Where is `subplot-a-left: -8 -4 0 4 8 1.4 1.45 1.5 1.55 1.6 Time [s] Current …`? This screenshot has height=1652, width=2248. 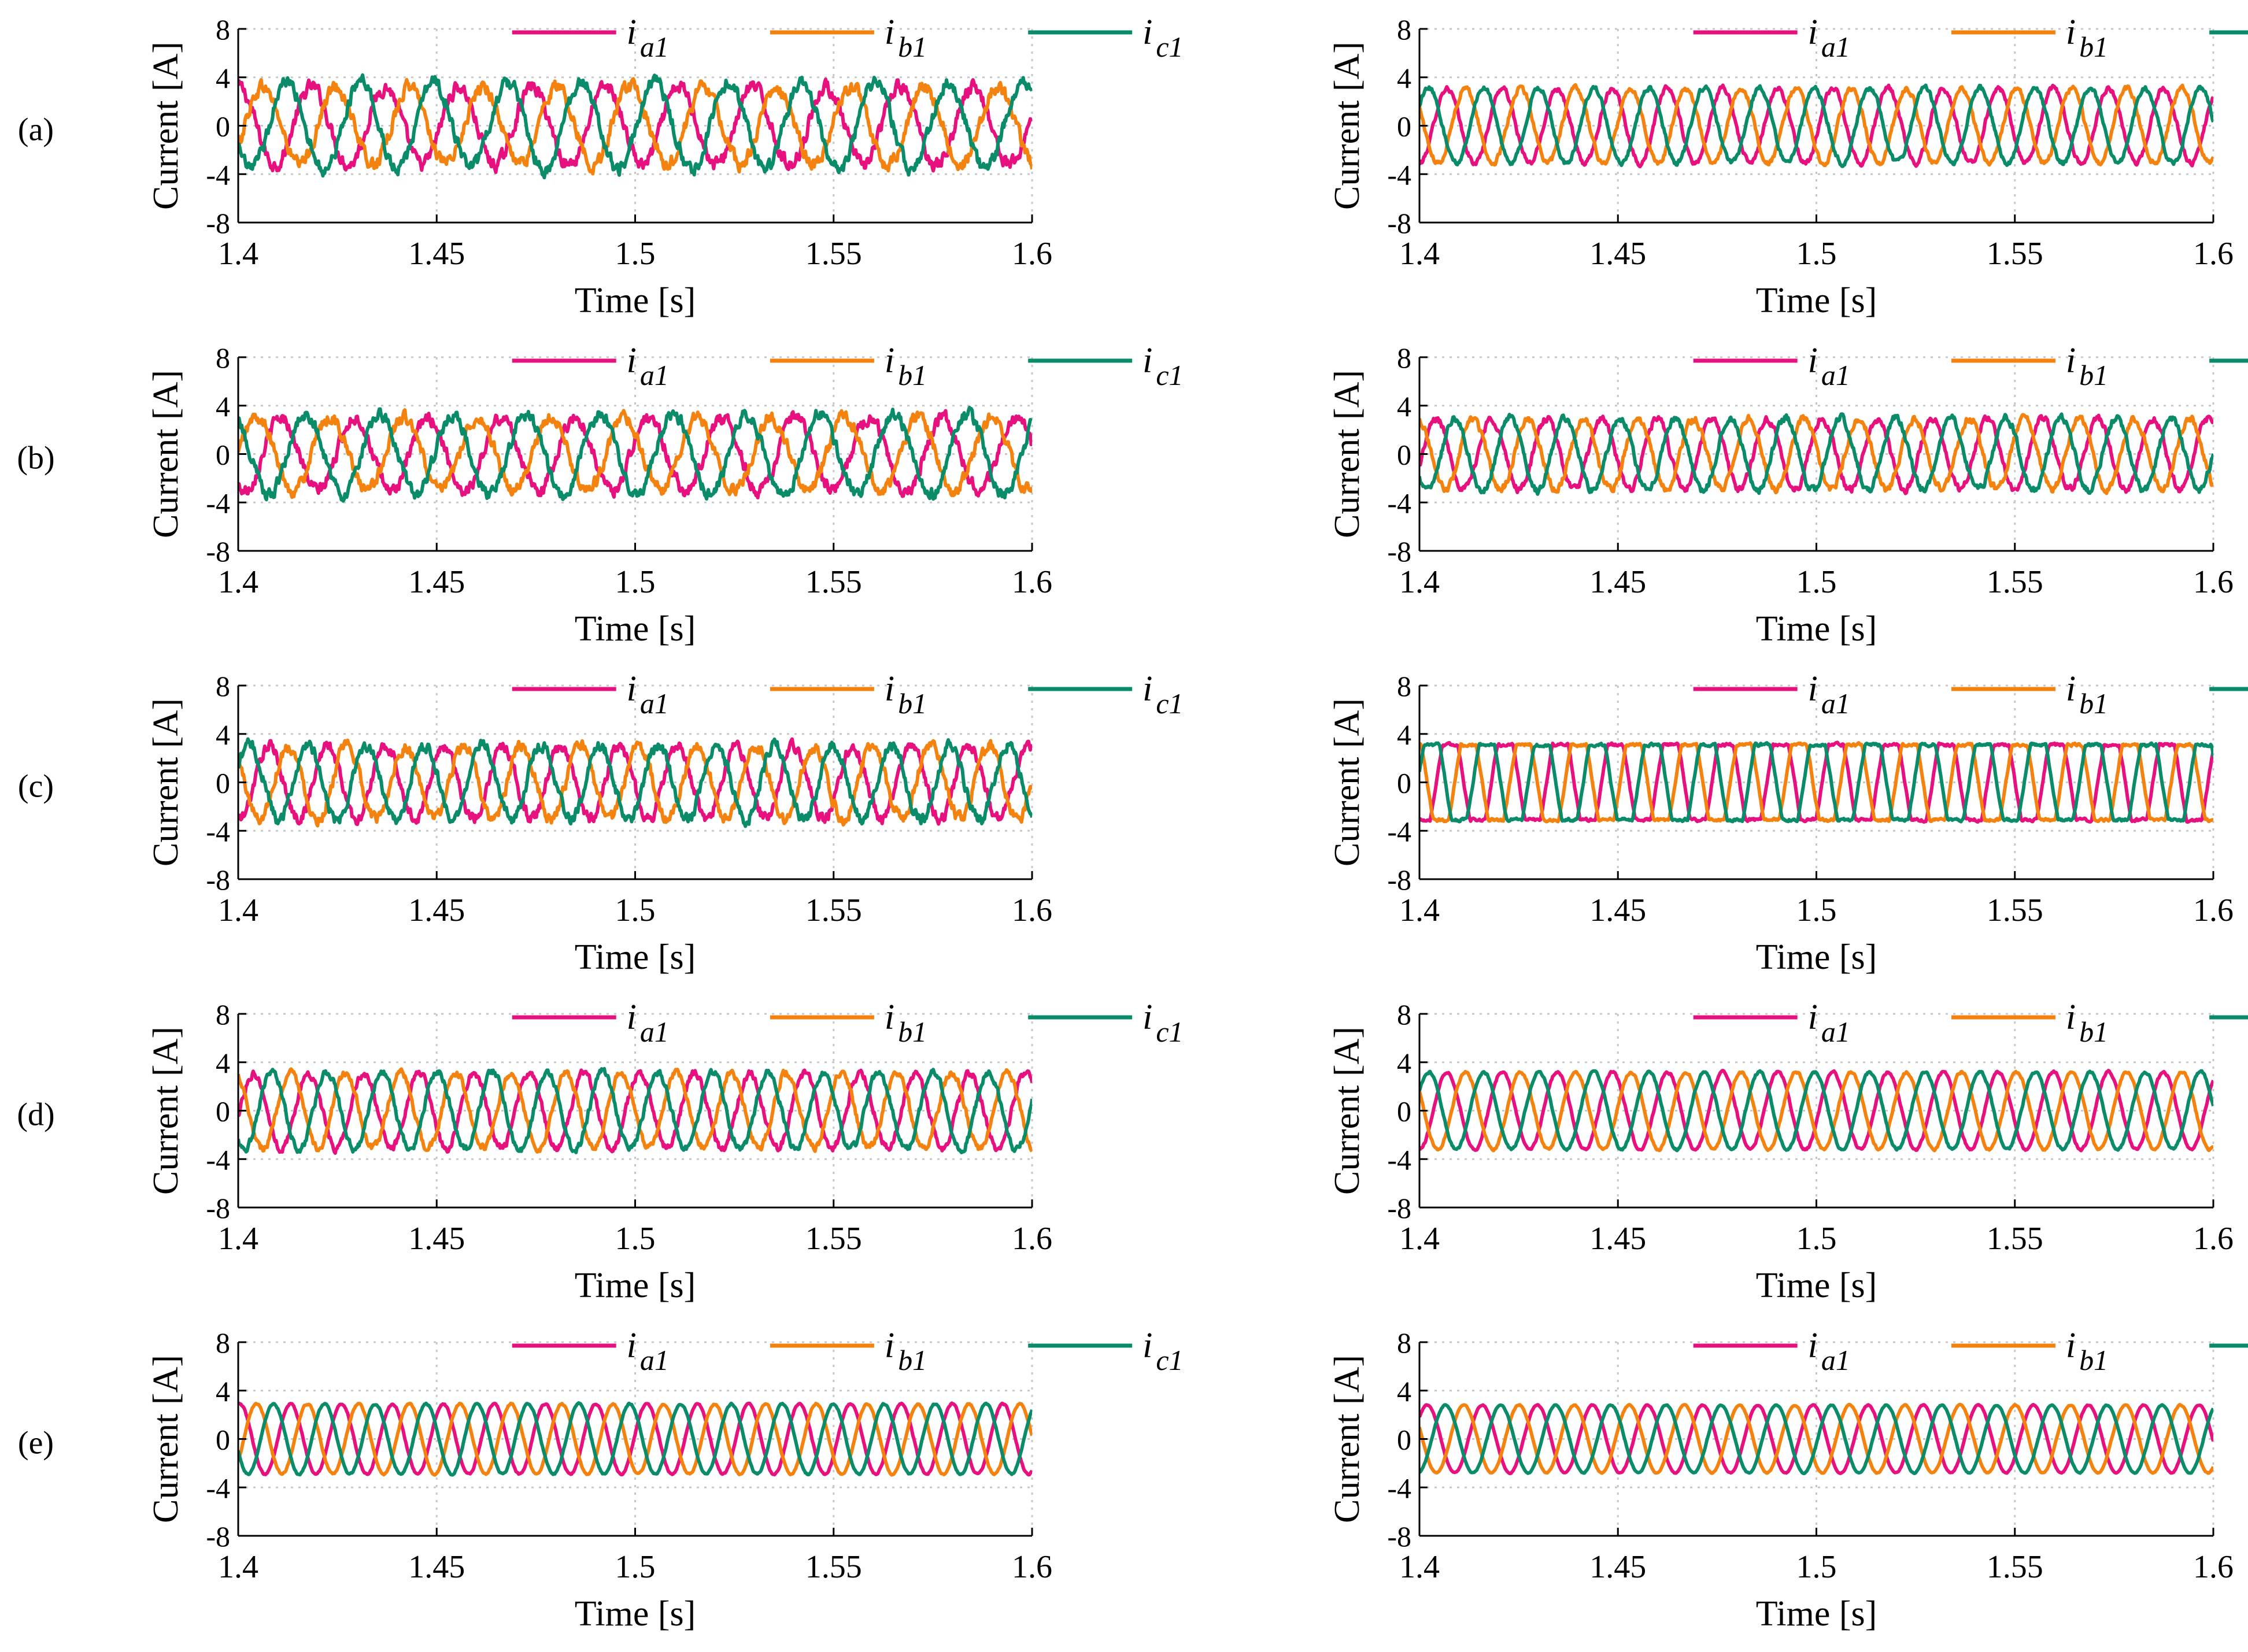 subplot-a-left: -8 -4 0 4 8 1.4 1.45 1.5 1.55 1.6 Time [s] Current … is located at coordinates (665, 166).